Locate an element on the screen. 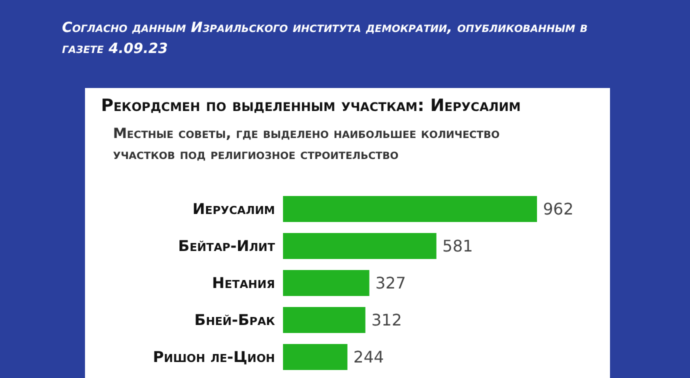 Image resolution: width=690 pixels, height=378 pixels. y-tick-label: Ришон ле-Цион is located at coordinates (213, 357).